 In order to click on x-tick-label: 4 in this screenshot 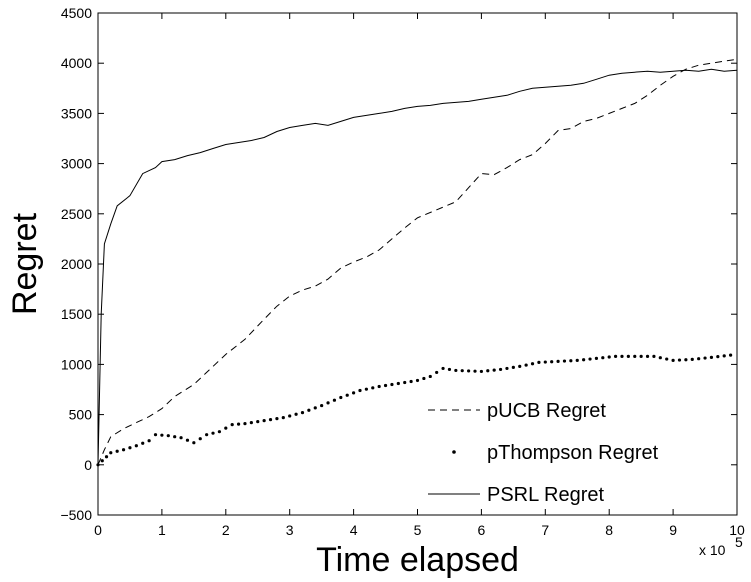, I will do `click(354, 530)`.